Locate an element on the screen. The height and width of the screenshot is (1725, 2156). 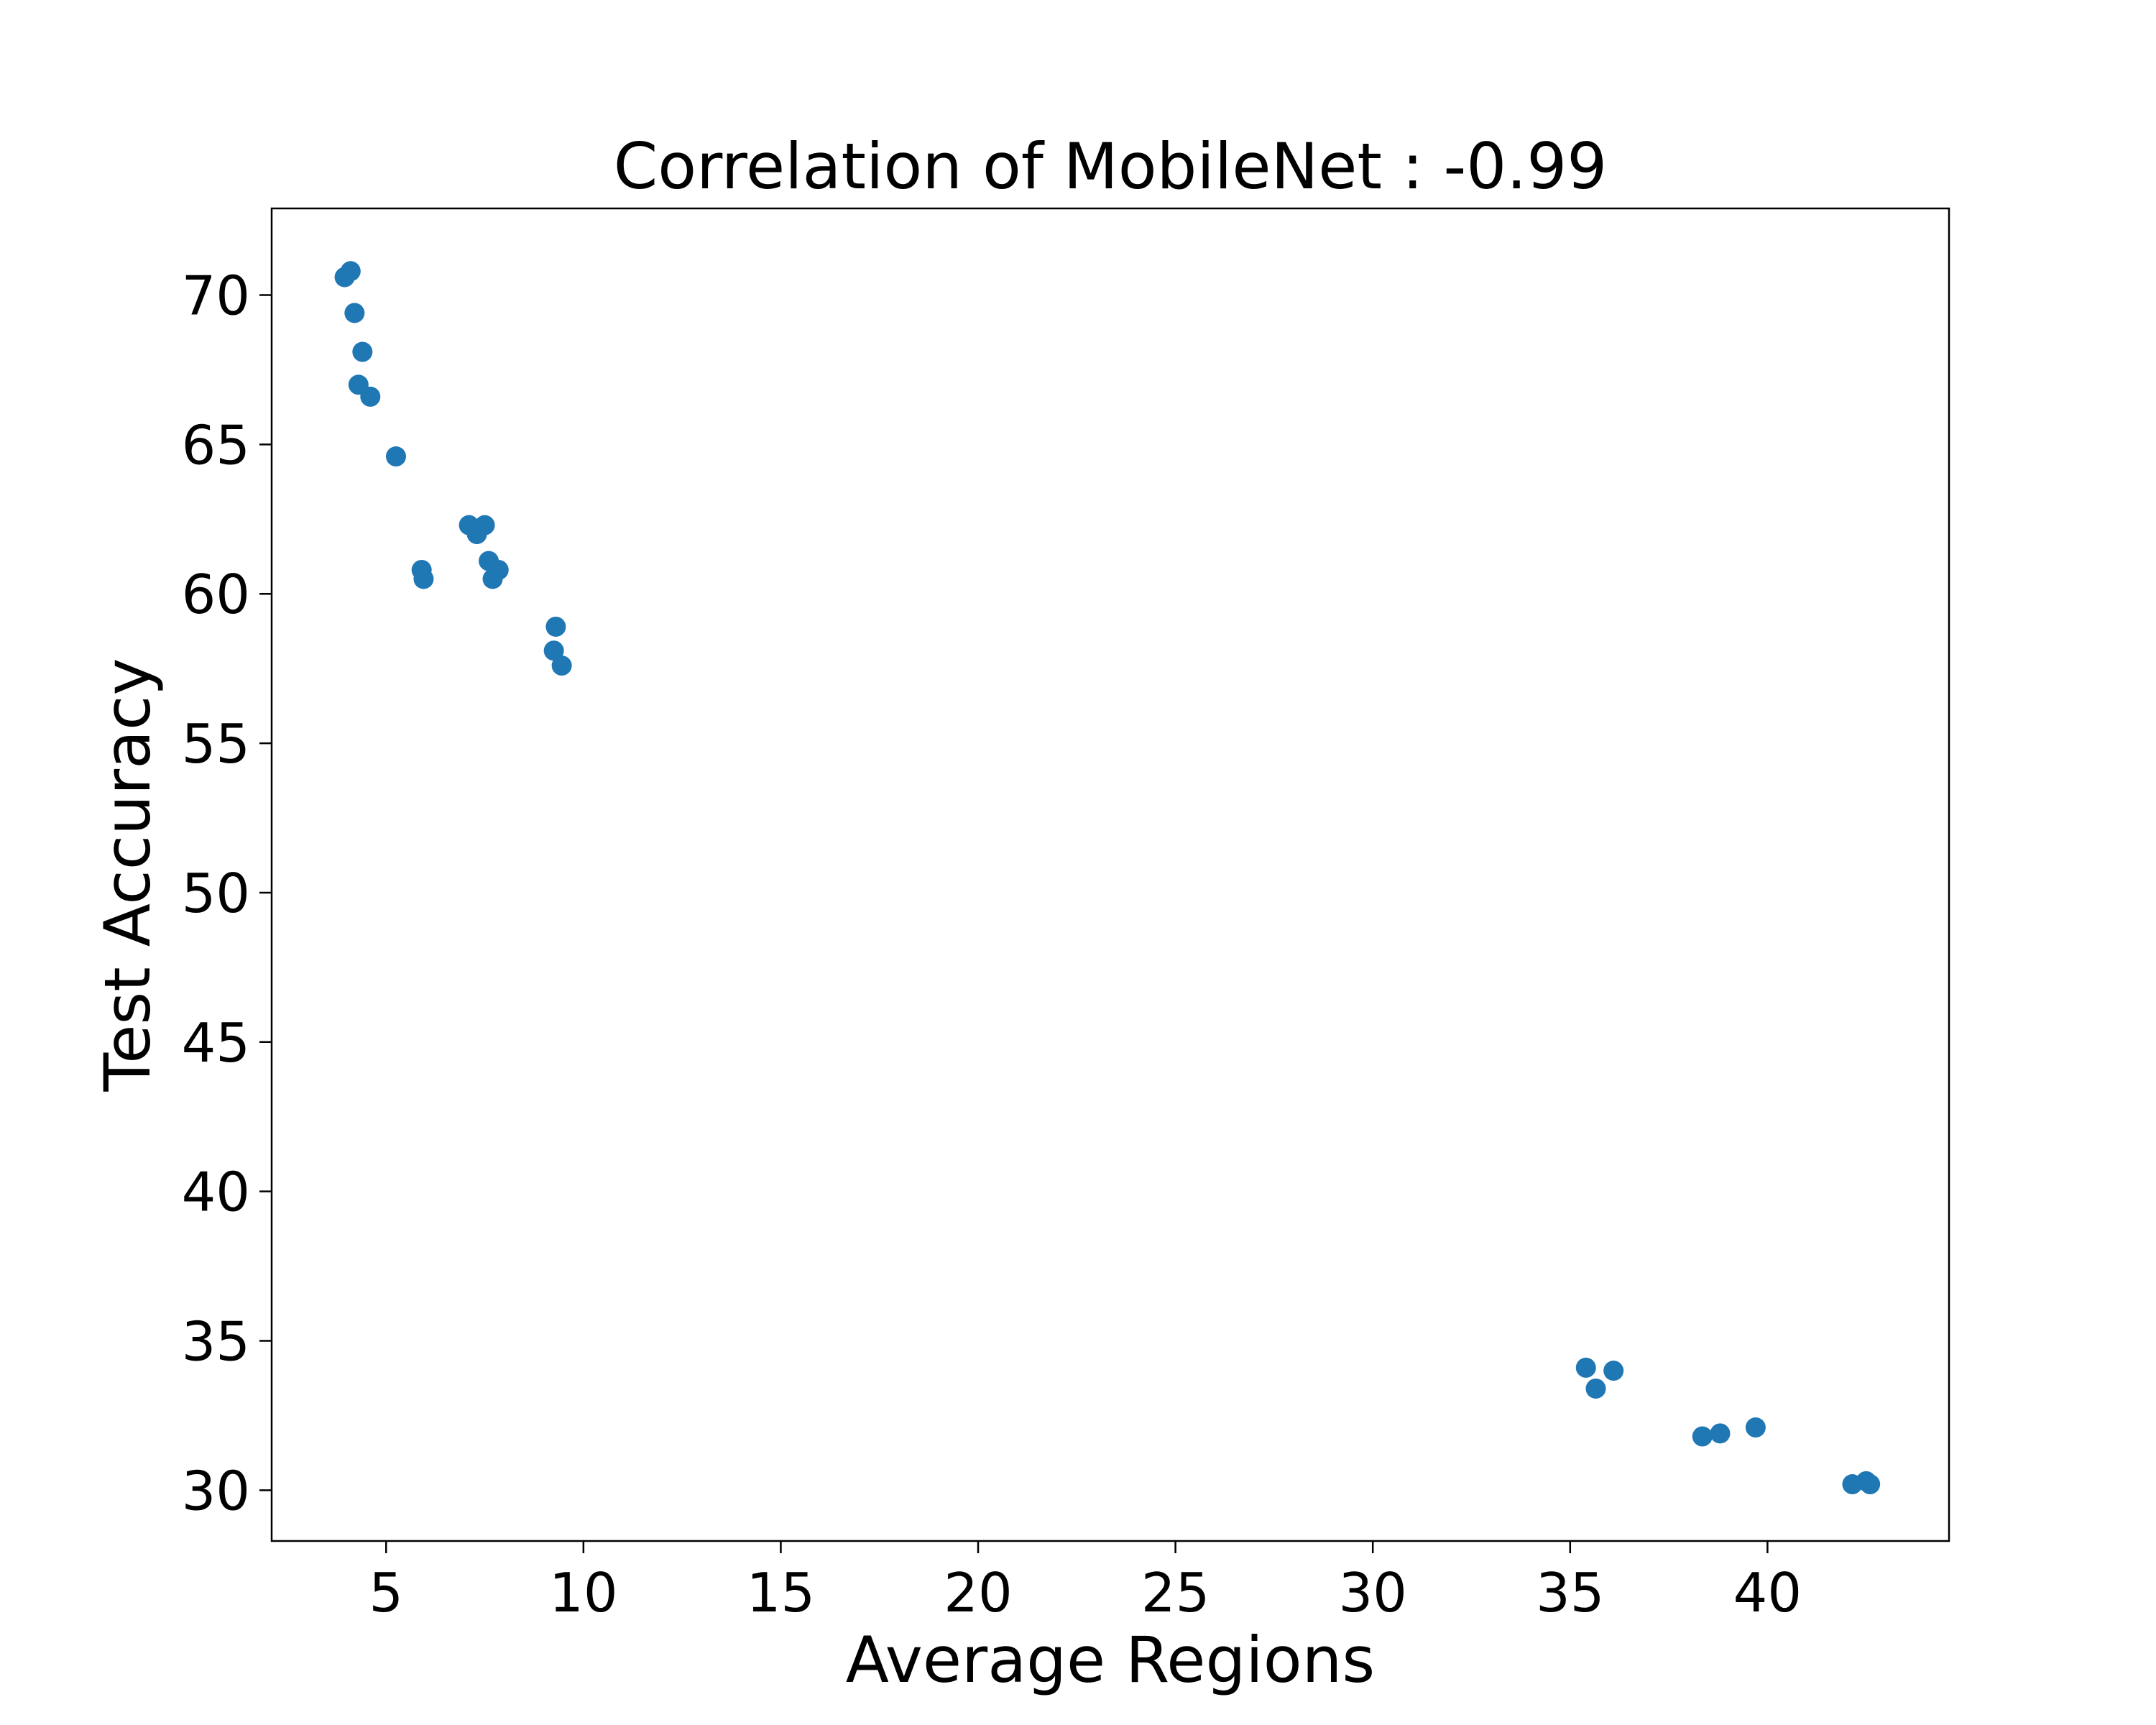
y-tick-label: 45 is located at coordinates (216, 1043).